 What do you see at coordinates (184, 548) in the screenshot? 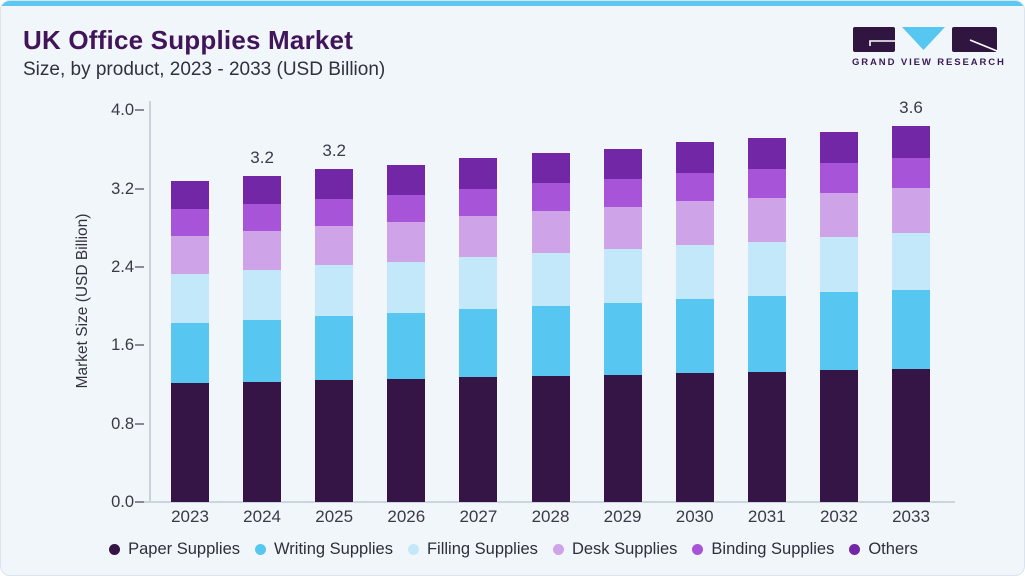
I see `legend-label: Paper Supplies` at bounding box center [184, 548].